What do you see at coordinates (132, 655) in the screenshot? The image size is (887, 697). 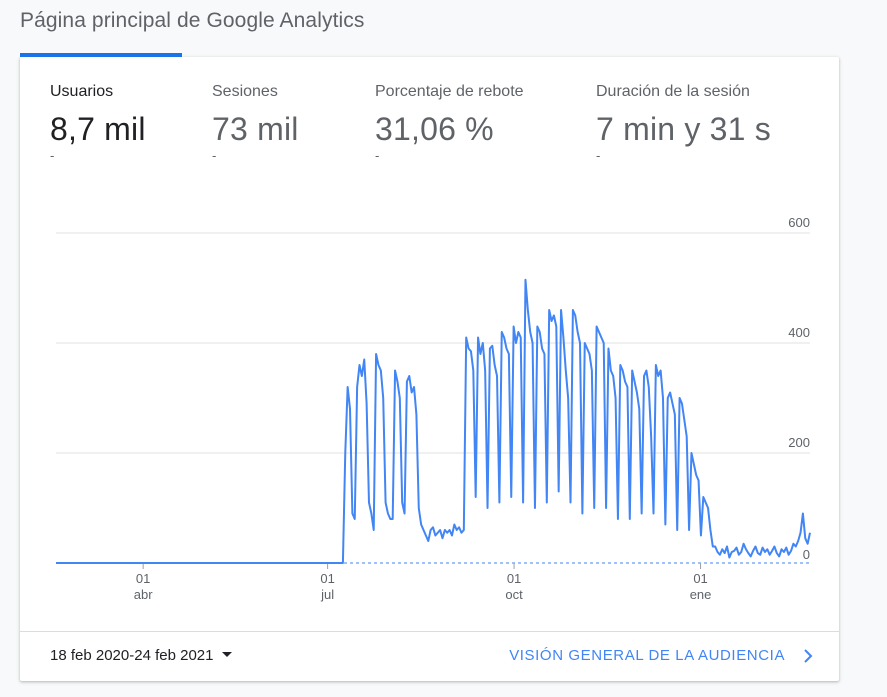 I see `date-range-label: 18 feb 2020-24 feb 2021` at bounding box center [132, 655].